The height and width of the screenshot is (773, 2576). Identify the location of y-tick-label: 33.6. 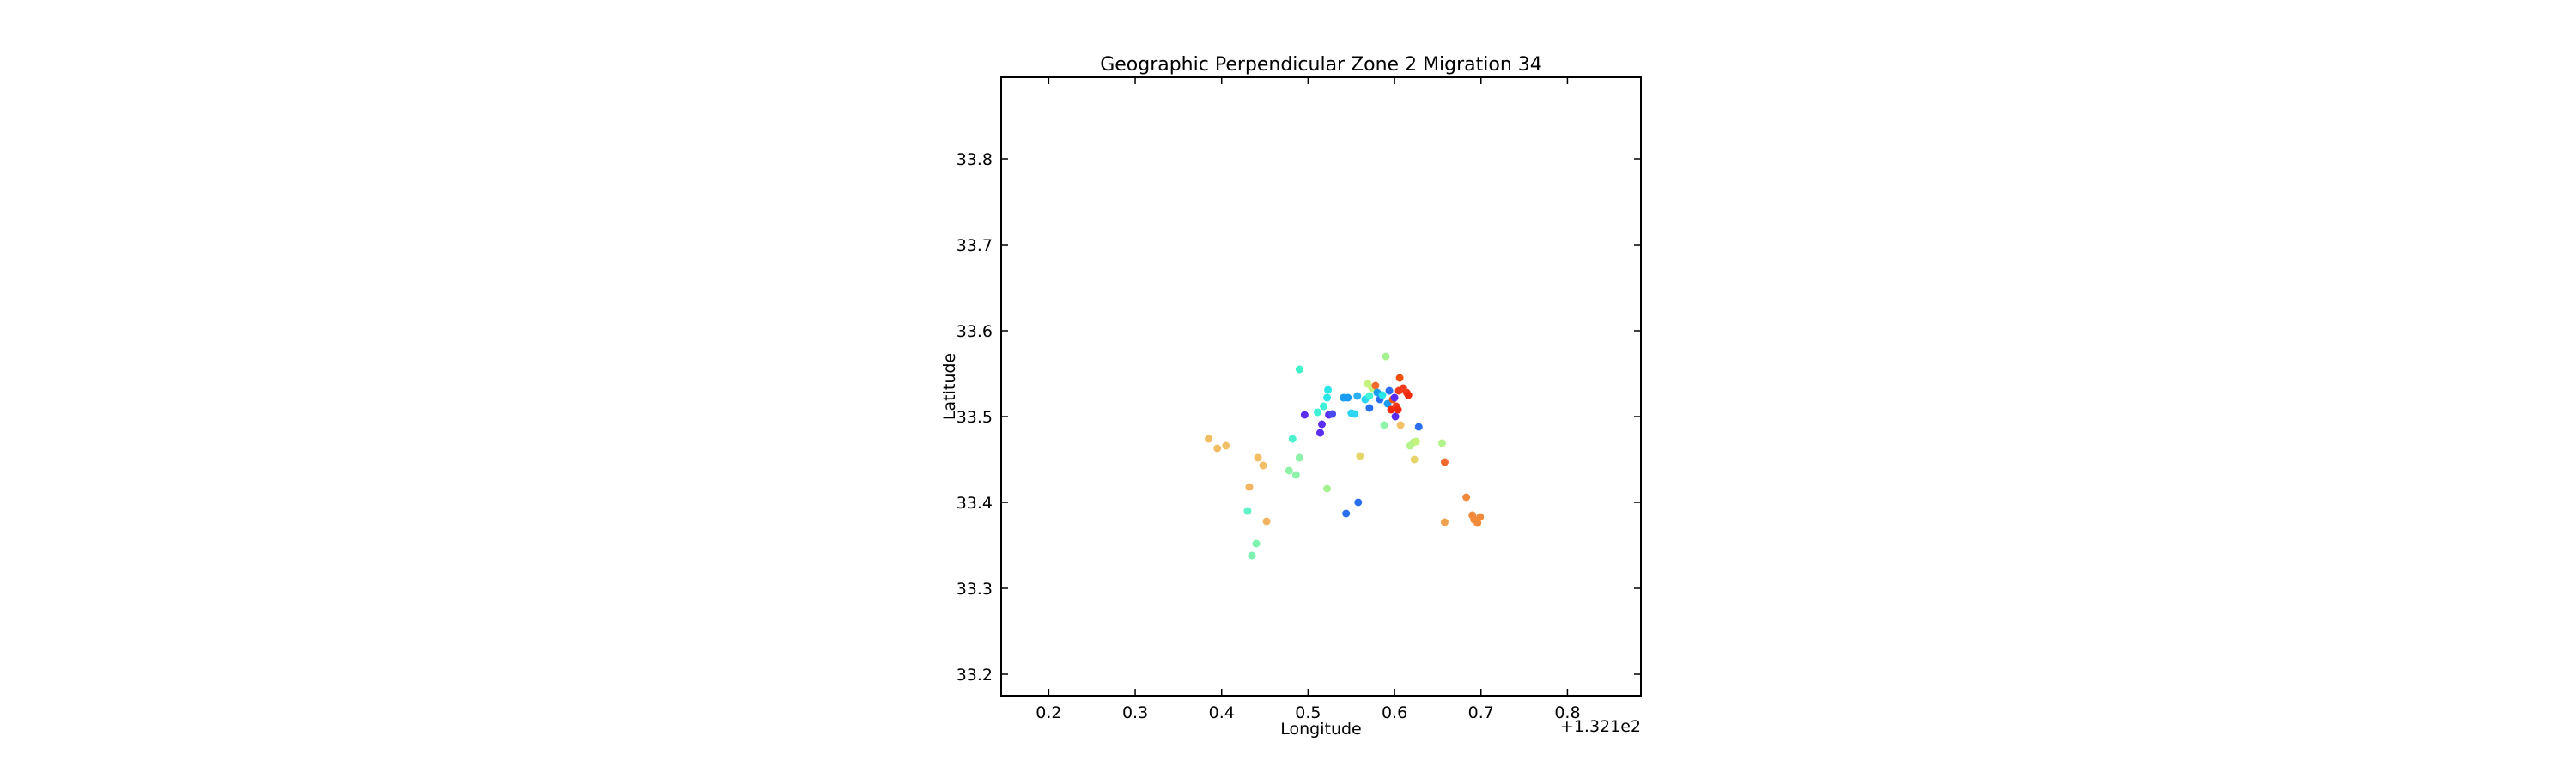
(975, 331).